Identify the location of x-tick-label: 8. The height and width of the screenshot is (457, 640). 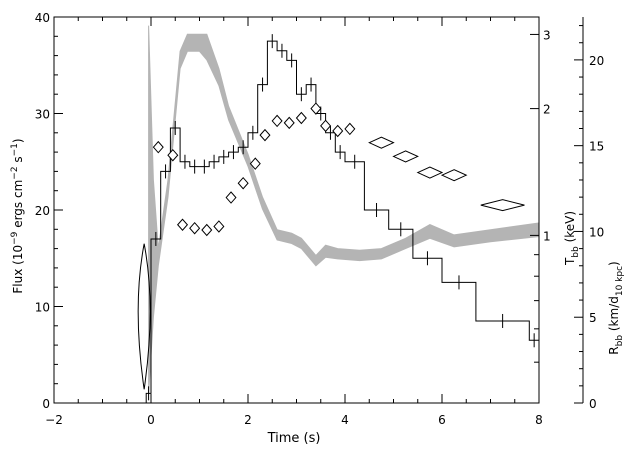
(539, 420).